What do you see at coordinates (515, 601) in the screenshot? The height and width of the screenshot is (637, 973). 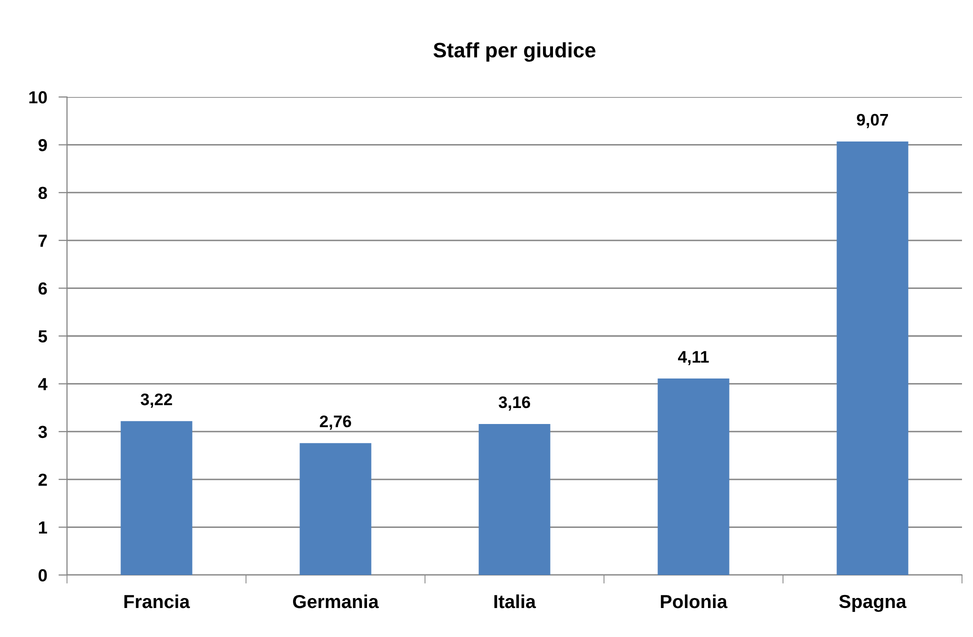 I see `x-tick-label: Italia` at bounding box center [515, 601].